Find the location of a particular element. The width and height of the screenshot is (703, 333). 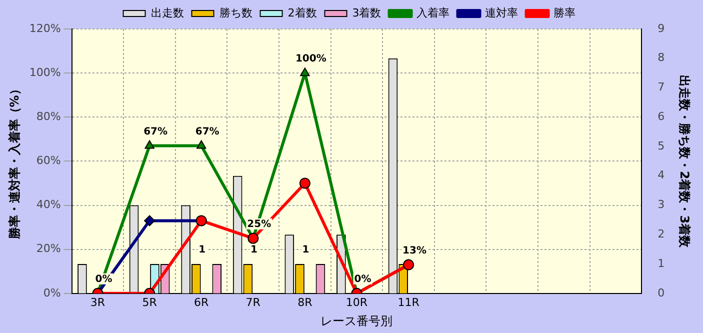

y-tick-label: 40% is located at coordinates (48, 205).